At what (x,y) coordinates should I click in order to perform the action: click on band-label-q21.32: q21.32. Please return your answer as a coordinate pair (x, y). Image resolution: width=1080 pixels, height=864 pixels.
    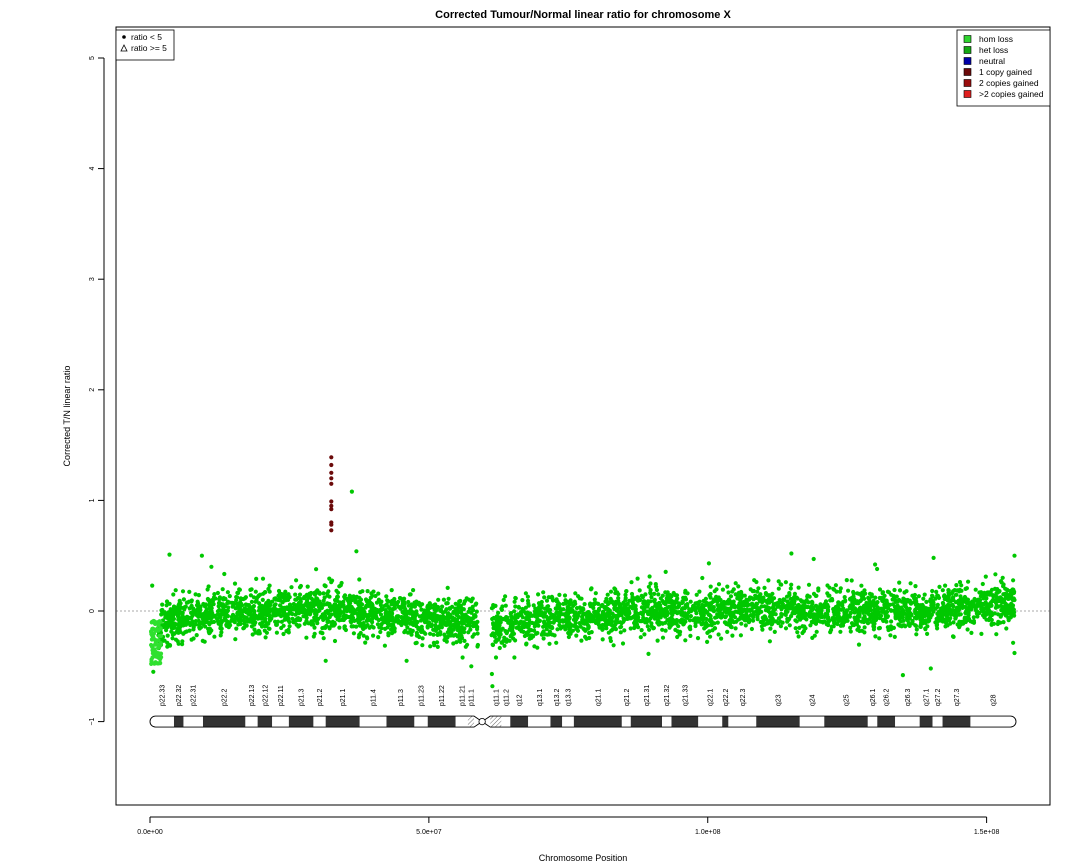
    Looking at the image, I should click on (667, 696).